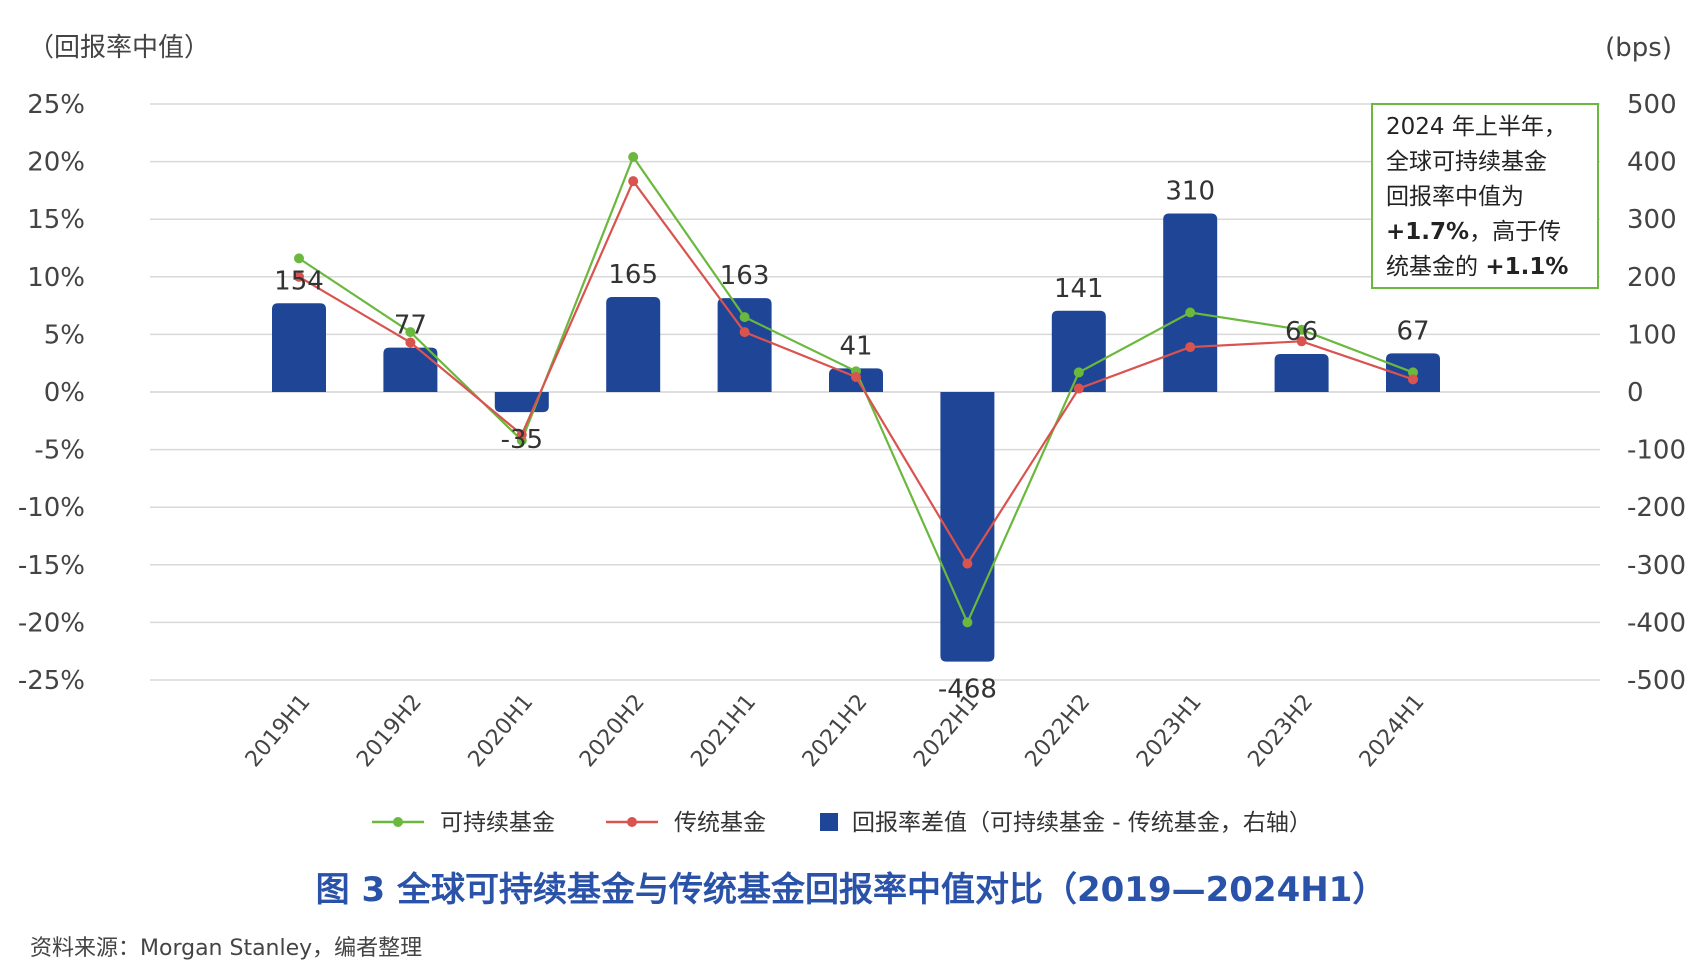 This screenshot has width=1702, height=972. Describe the element at coordinates (1652, 163) in the screenshot. I see `right-tick-label: 400` at that location.